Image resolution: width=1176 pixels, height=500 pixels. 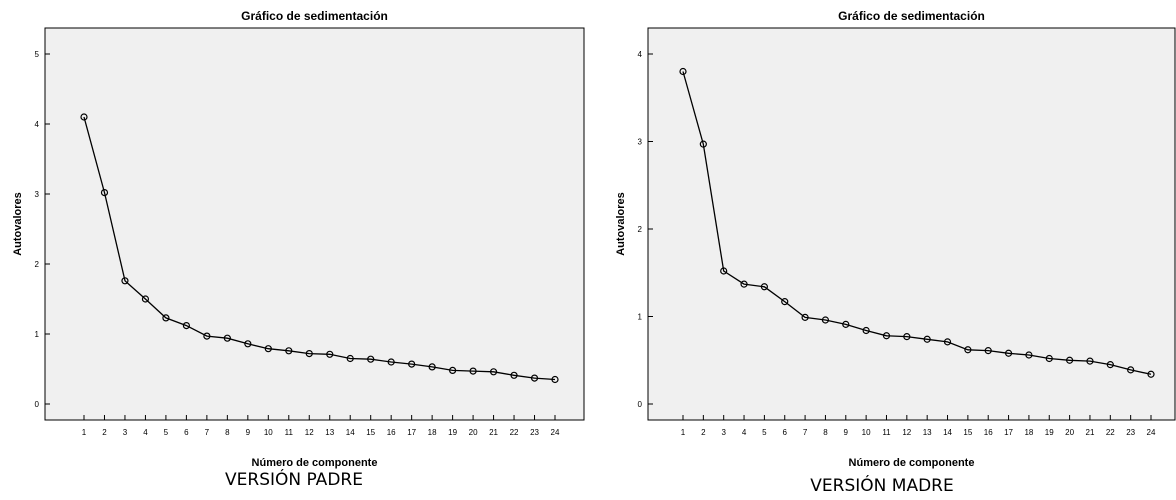 I want to click on chart-caption-madre: VERSIÓN MADRE, so click(x=882, y=486).